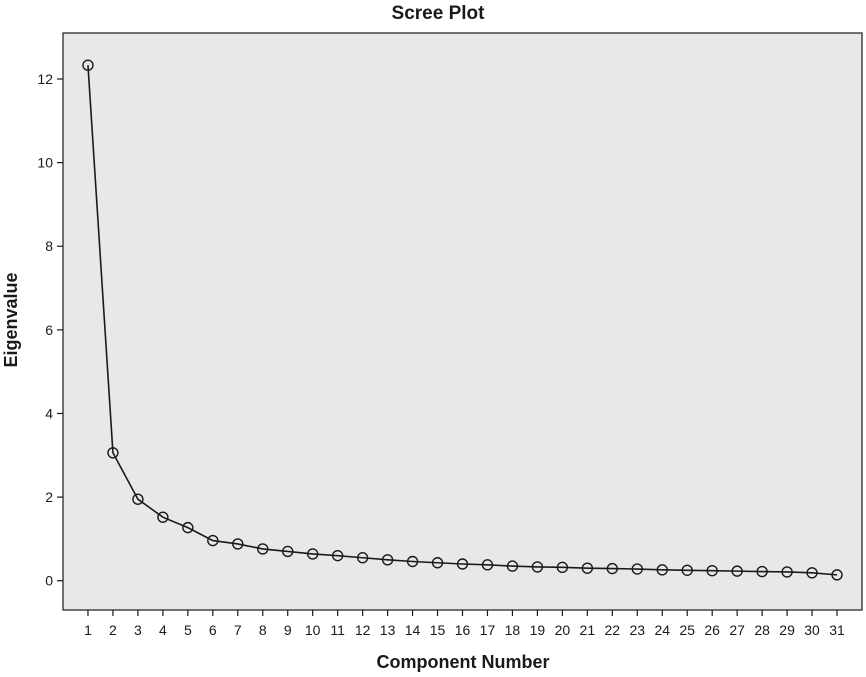 The height and width of the screenshot is (677, 866). I want to click on y-axis-label: Eigenvalue, so click(11, 319).